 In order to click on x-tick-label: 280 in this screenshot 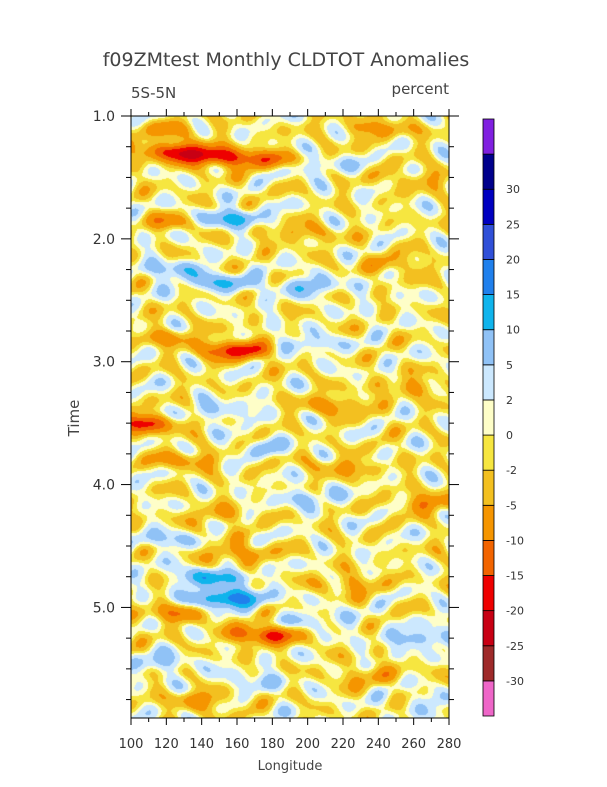, I will do `click(449, 744)`.